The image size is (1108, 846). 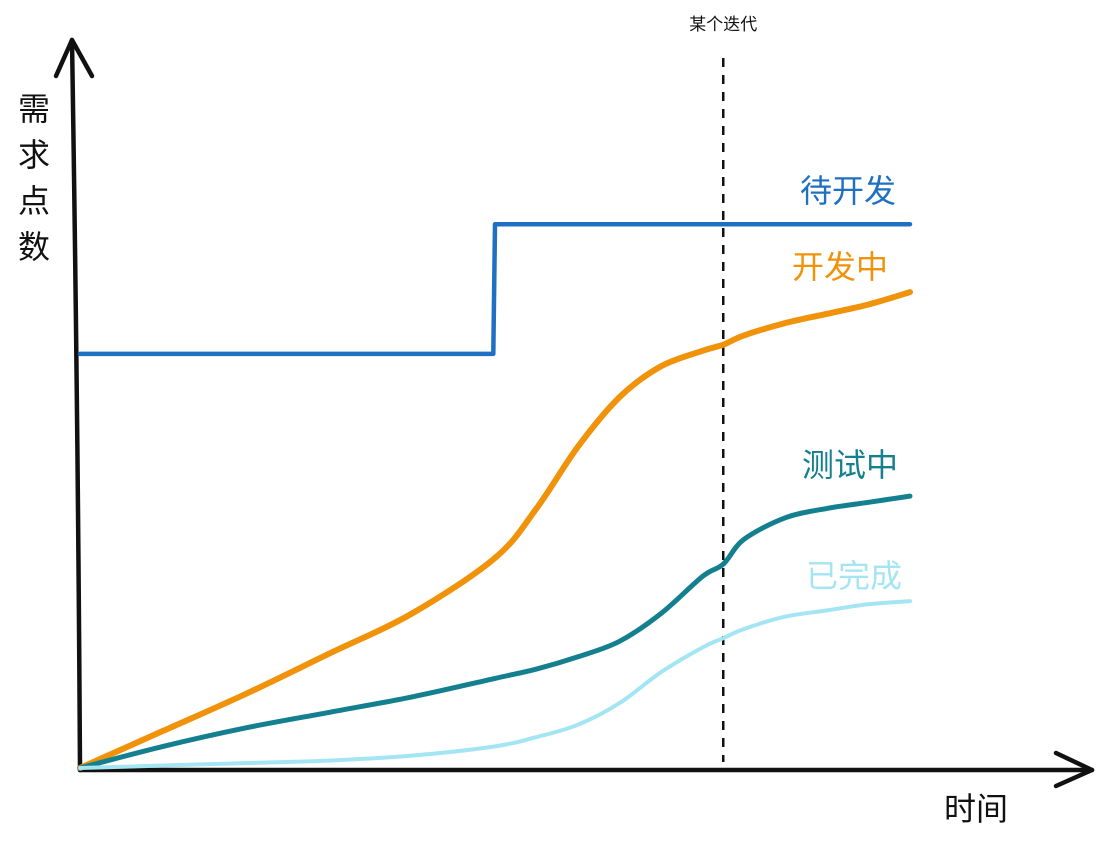 I want to click on x-axis-arrow, so click(x=1074, y=769).